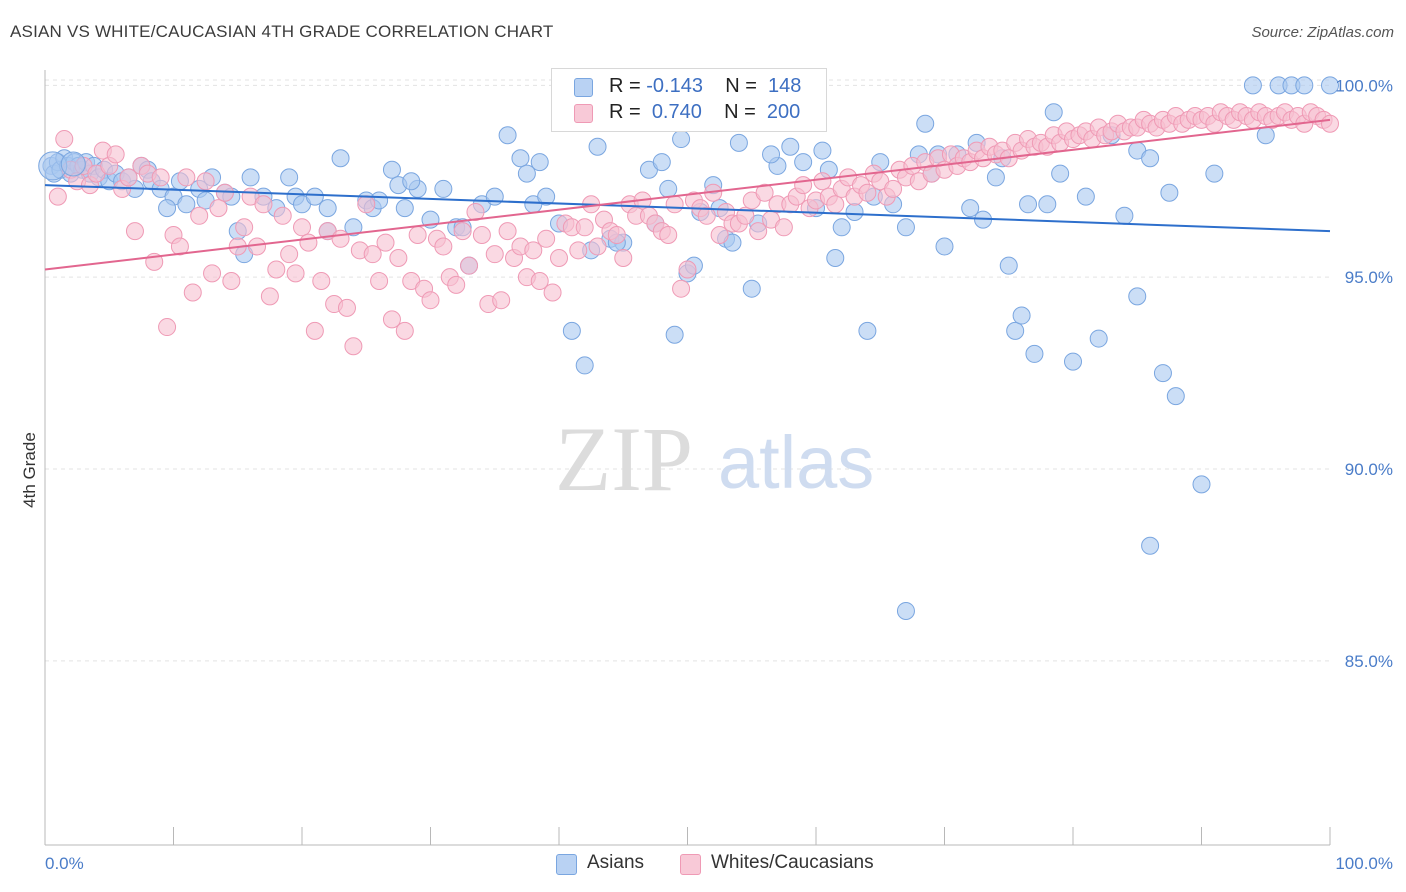 The width and height of the screenshot is (1406, 892). What do you see at coordinates (674, 86) in the screenshot?
I see `legend-r-value-asians: -0.143` at bounding box center [674, 86].